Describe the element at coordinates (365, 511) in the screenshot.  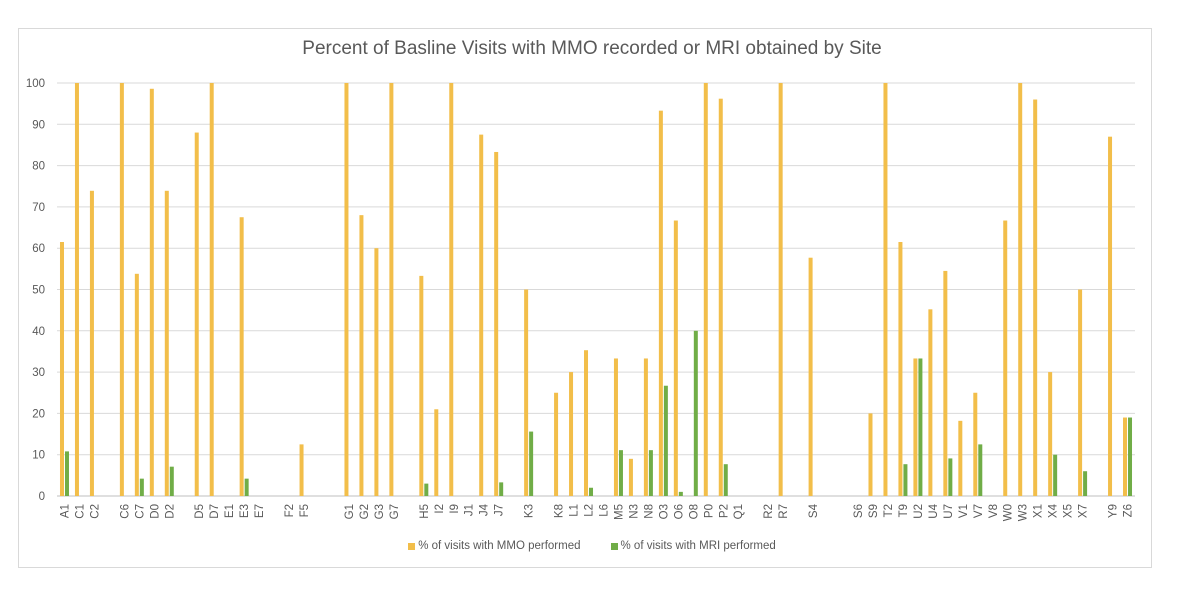
I see `x-tick-label: G2` at that location.